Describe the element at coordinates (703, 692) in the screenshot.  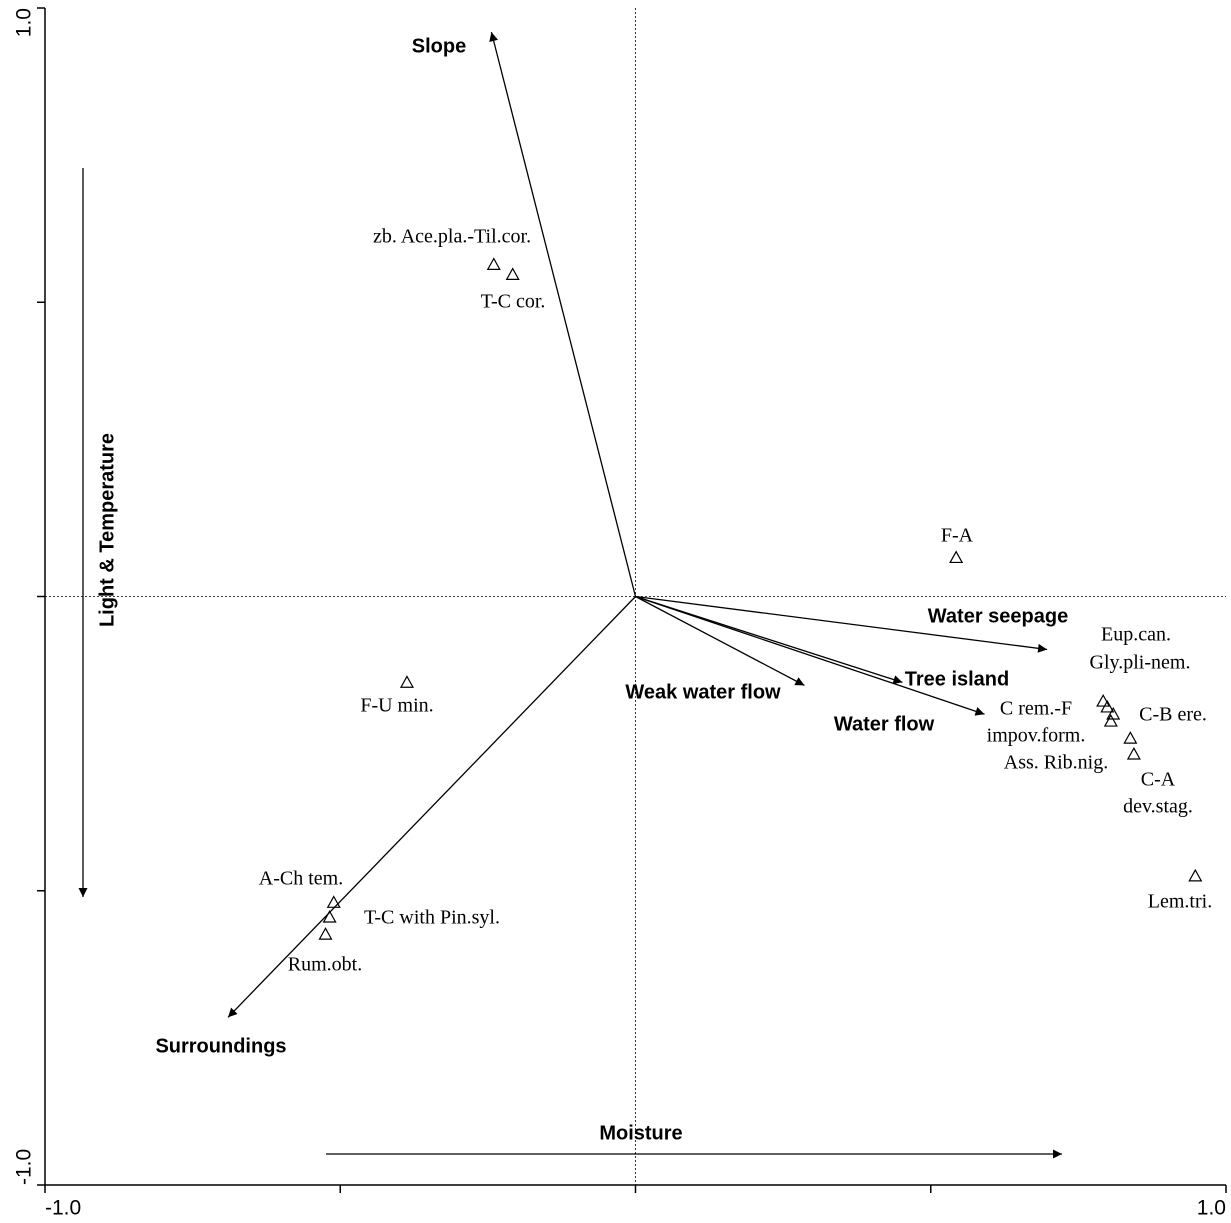
I see `vector-label: Weak water flow` at that location.